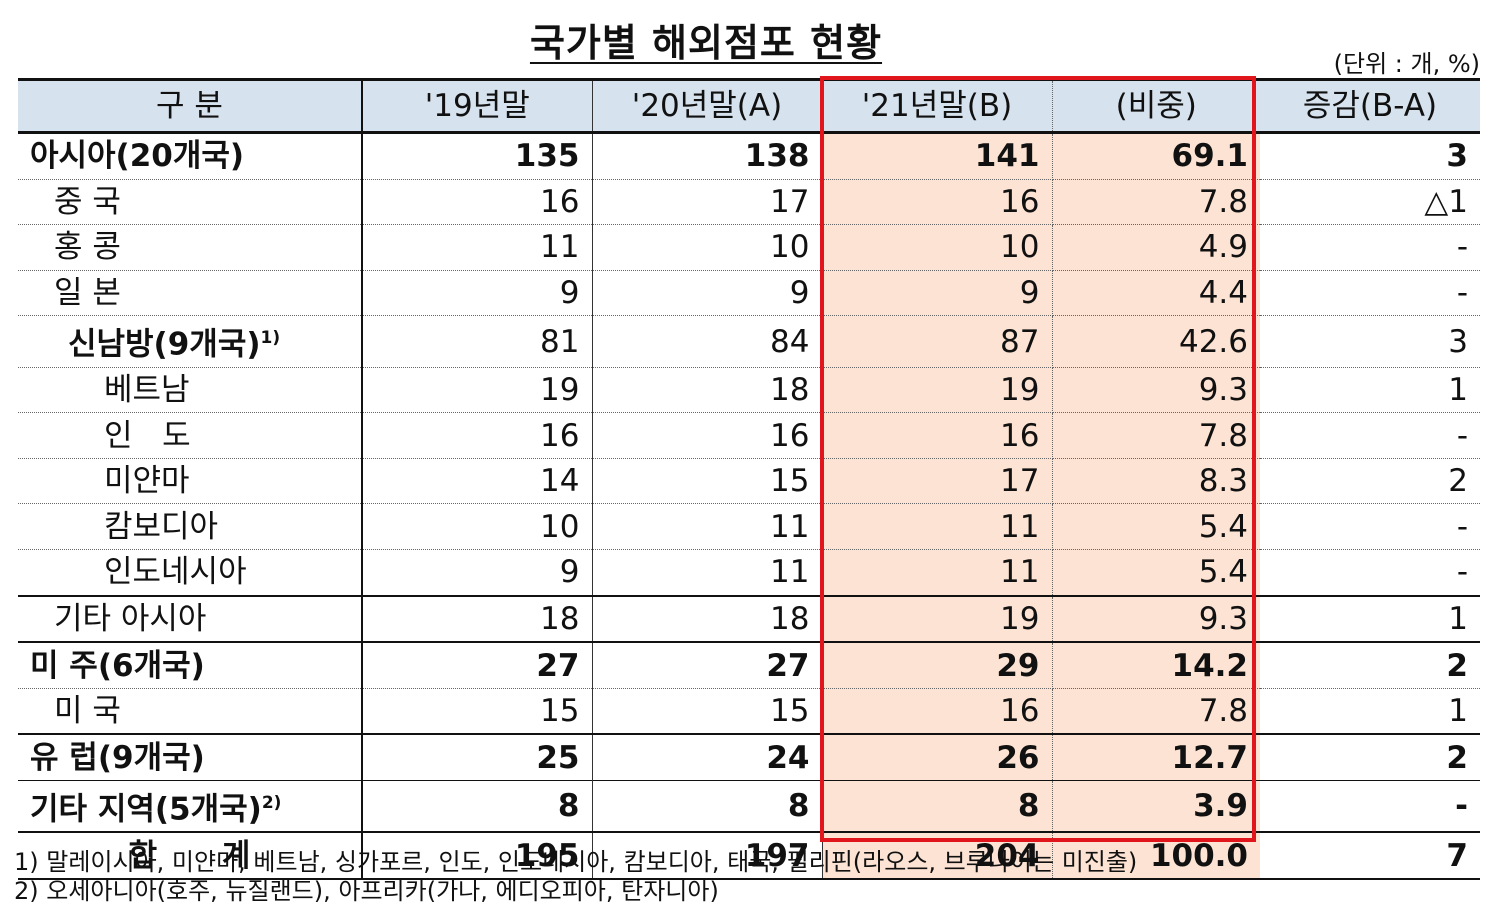 The image size is (1500, 920). Describe the element at coordinates (147, 481) in the screenshot. I see `row-label-text: 미얀마` at that location.